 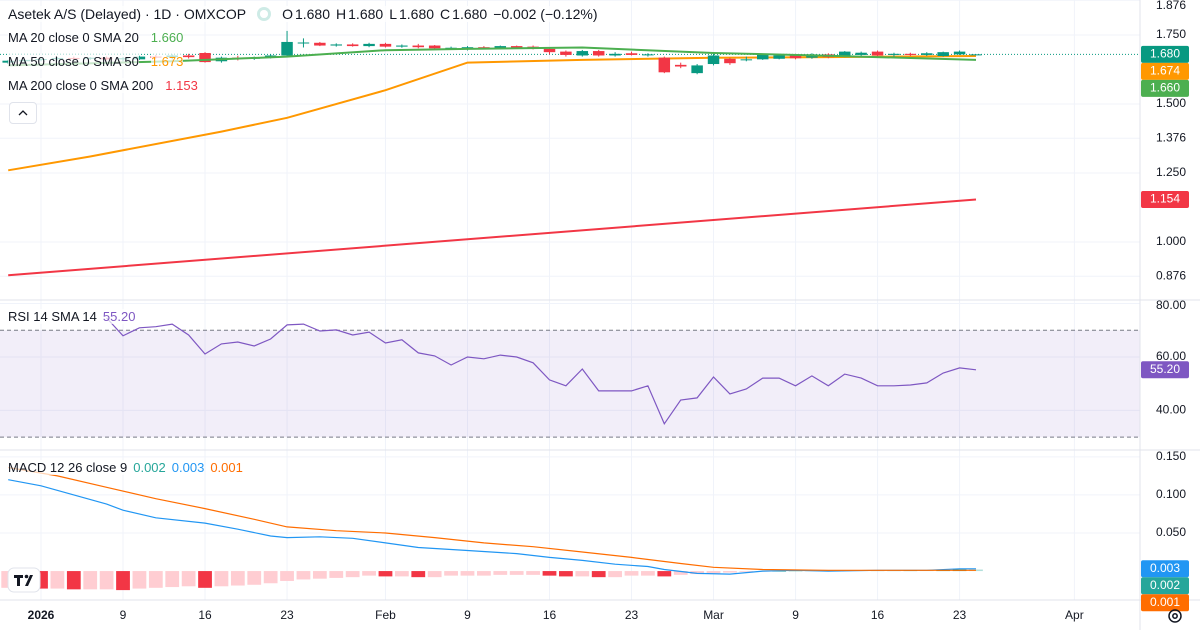 I want to click on gear-ring, so click(x=1175, y=616).